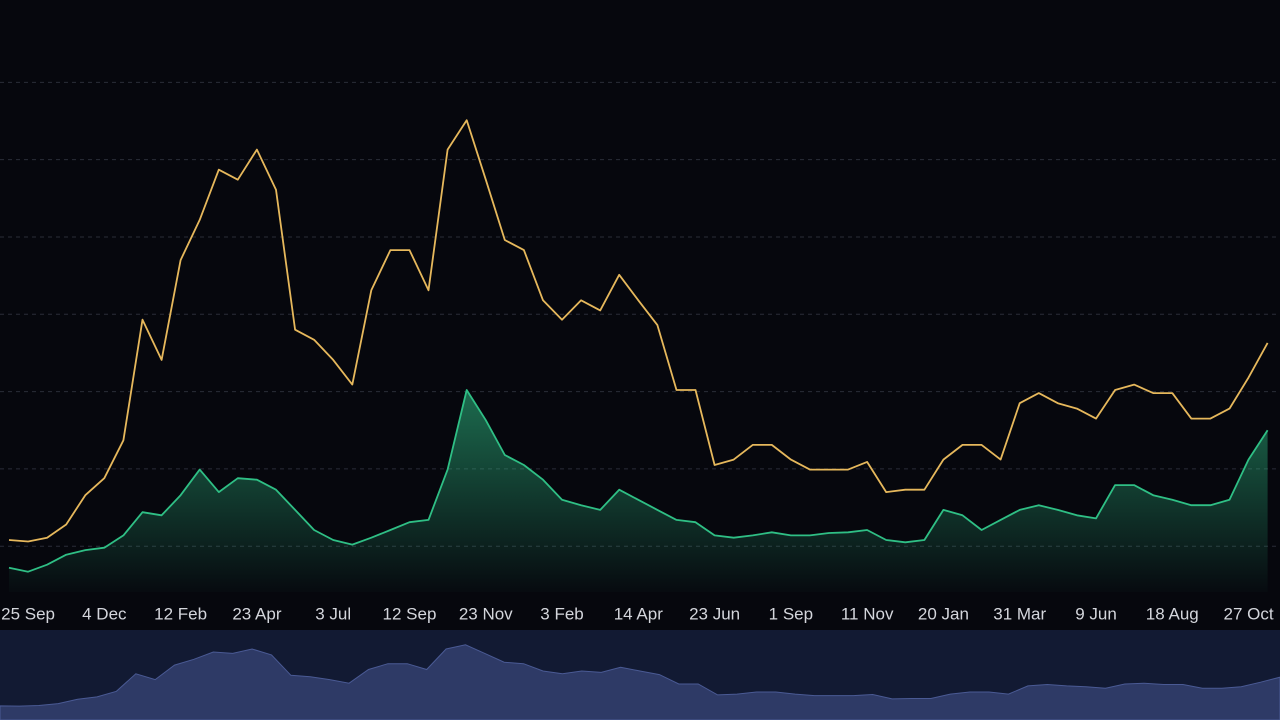 This screenshot has width=1280, height=720. I want to click on x-tick-label: 31 Mar, so click(1019, 613).